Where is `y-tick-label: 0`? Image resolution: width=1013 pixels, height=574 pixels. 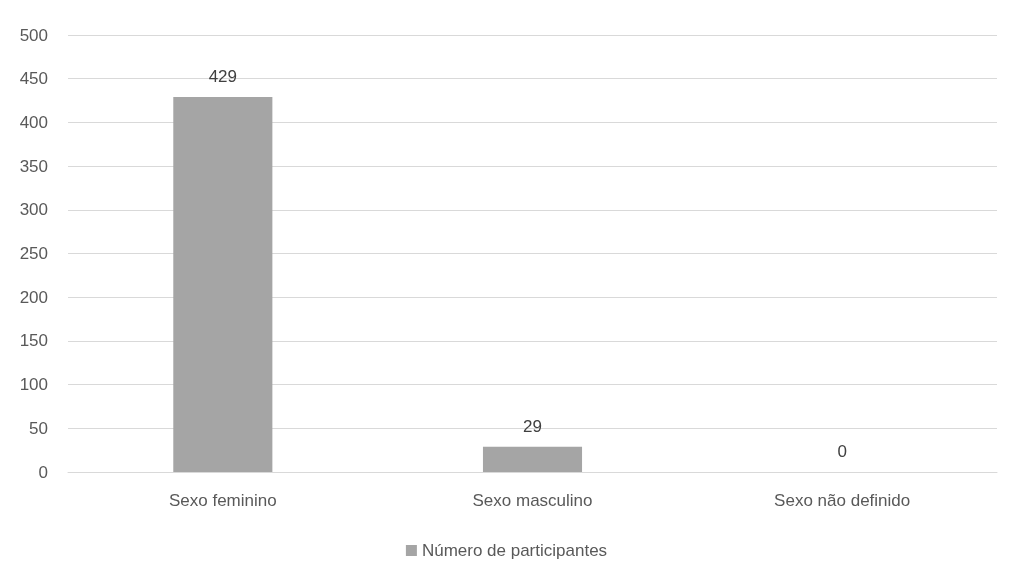 y-tick-label: 0 is located at coordinates (43, 472).